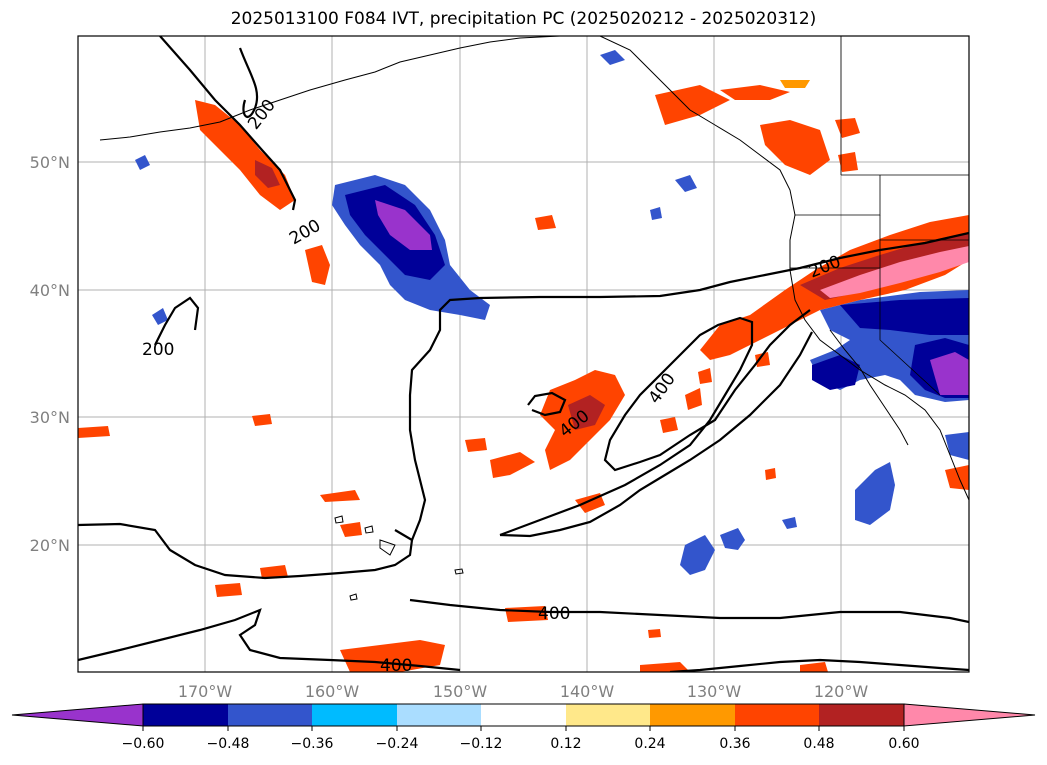 This screenshot has height=765, width=1047. What do you see at coordinates (50, 417) in the screenshot?
I see `lat-label: 30°N` at bounding box center [50, 417].